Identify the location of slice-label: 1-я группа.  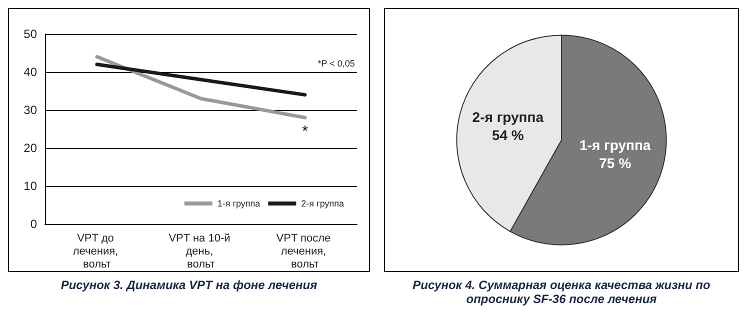
(615, 145).